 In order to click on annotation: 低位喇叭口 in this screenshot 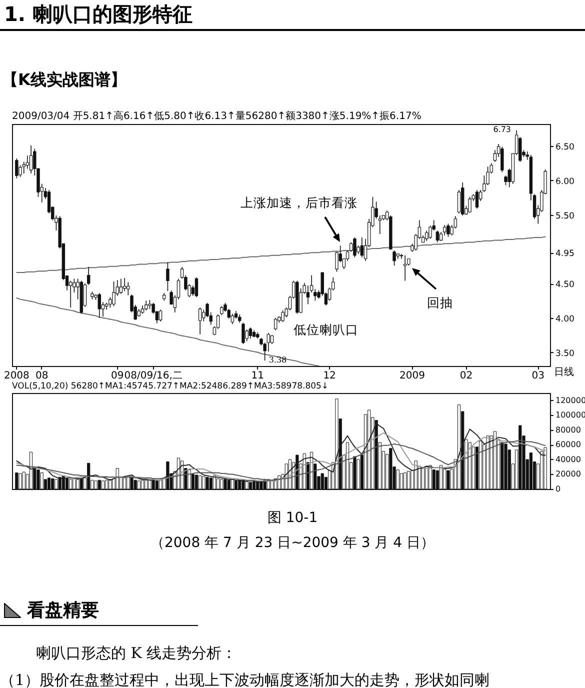, I will do `click(326, 329)`.